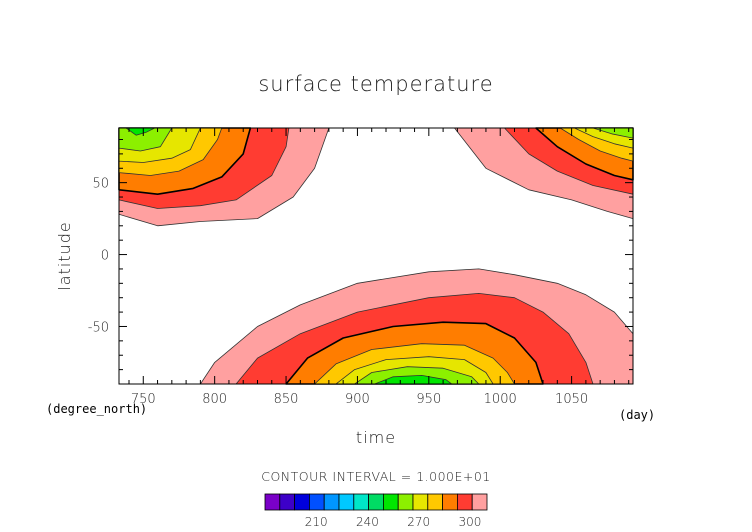 The width and height of the screenshot is (752, 532). What do you see at coordinates (571, 399) in the screenshot?
I see `x-tick-label: 1050` at bounding box center [571, 399].